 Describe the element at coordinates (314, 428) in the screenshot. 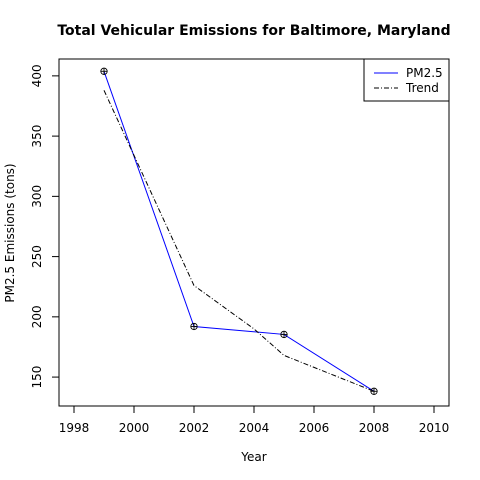

I see `x-tick-label: 2006` at that location.